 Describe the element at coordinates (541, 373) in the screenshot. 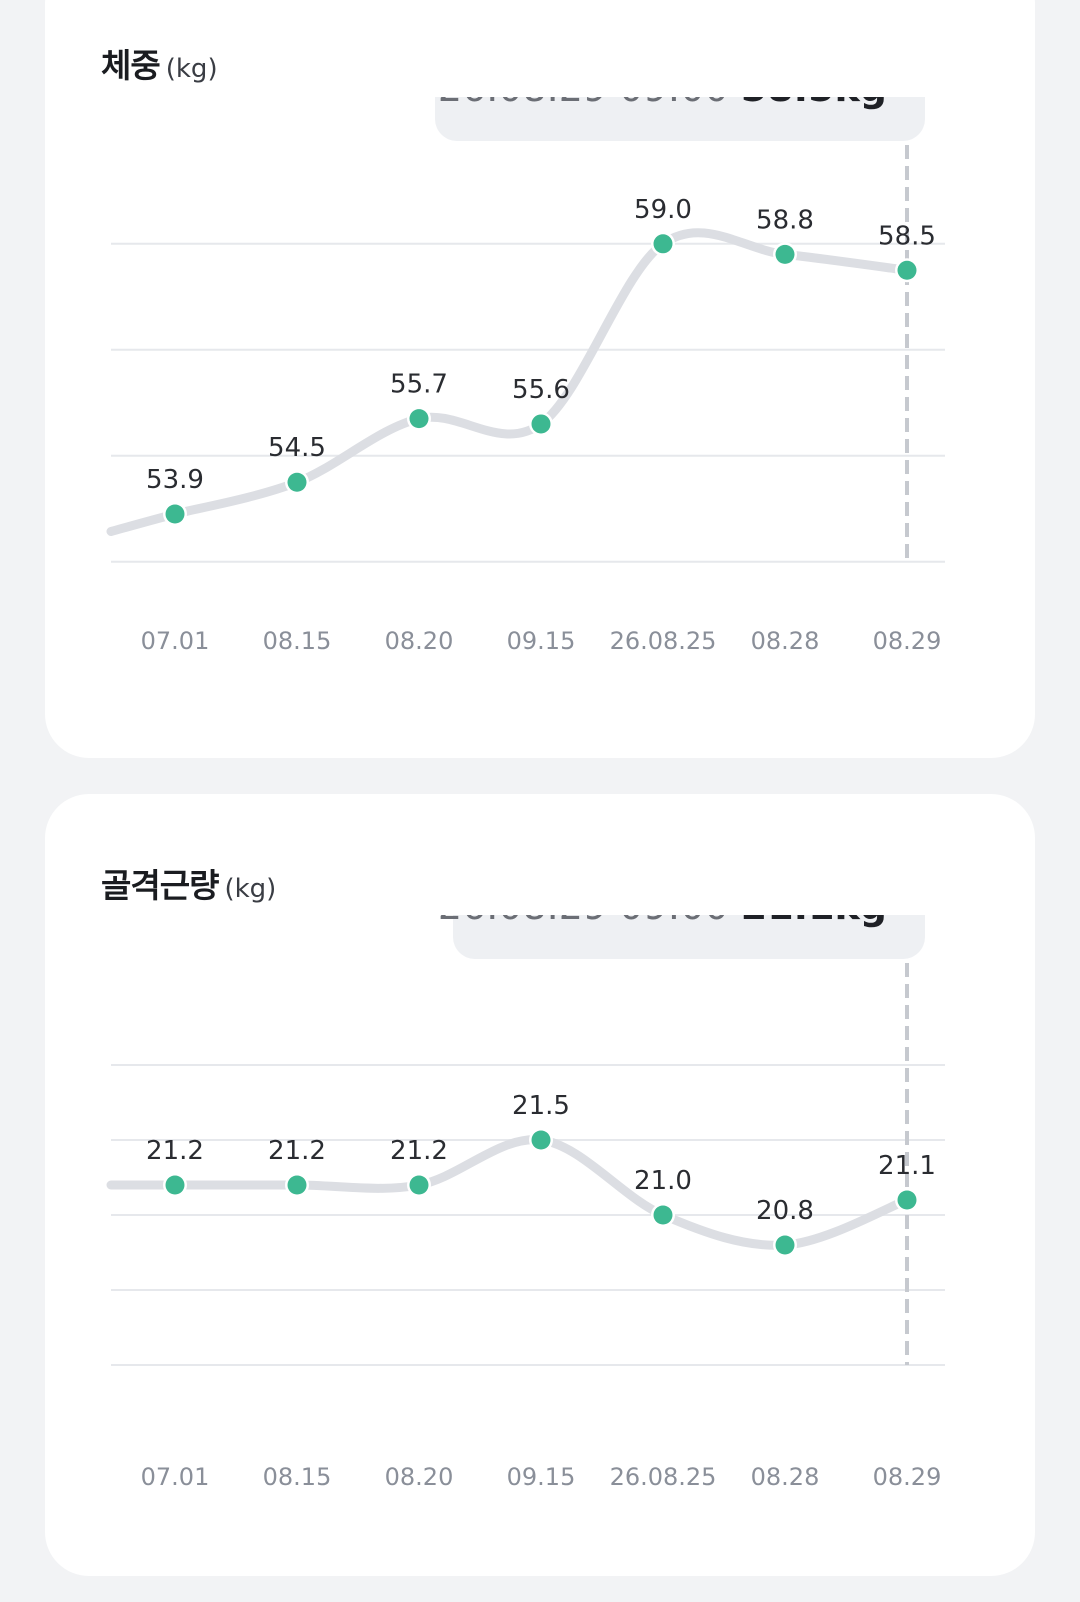

I see `series-line` at that location.